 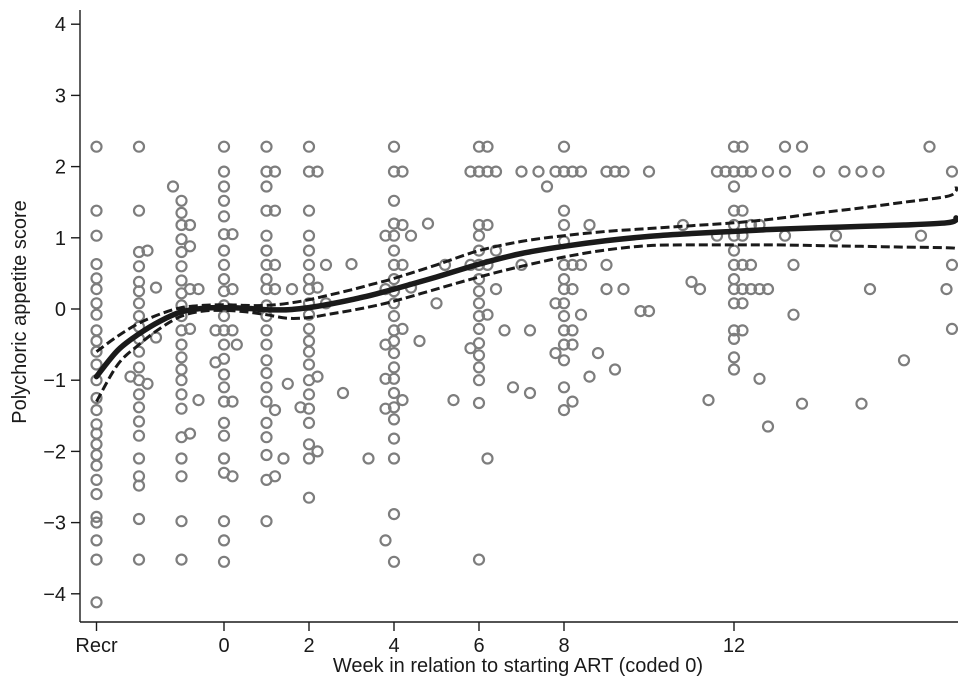 I want to click on x-tick-label: 6, so click(x=478, y=646).